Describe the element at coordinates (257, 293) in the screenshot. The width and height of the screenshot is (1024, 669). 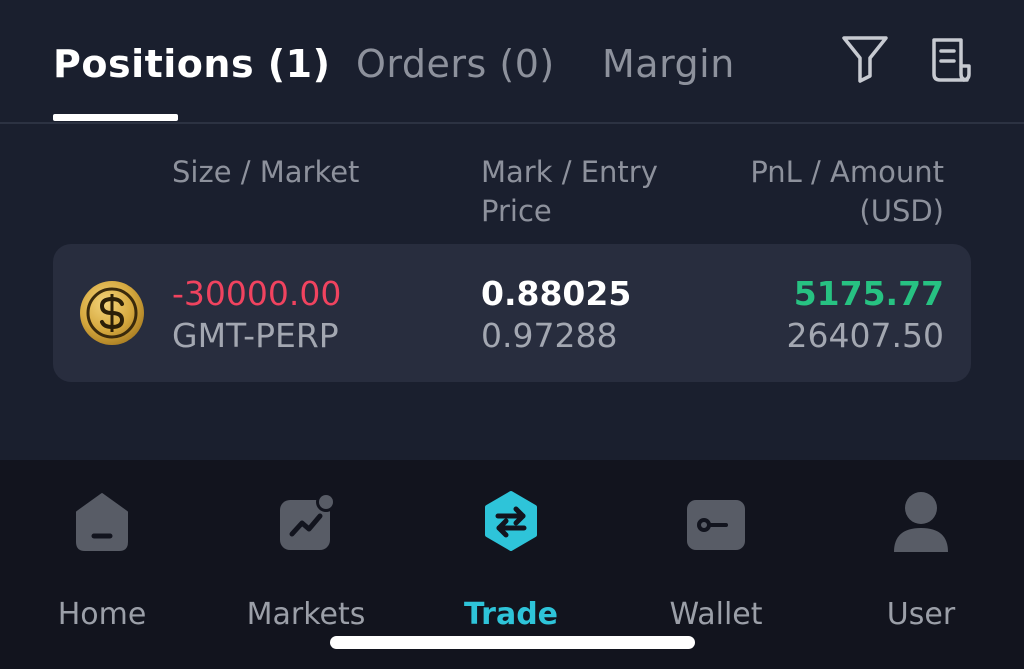
I see `position-size: -30000.00` at that location.